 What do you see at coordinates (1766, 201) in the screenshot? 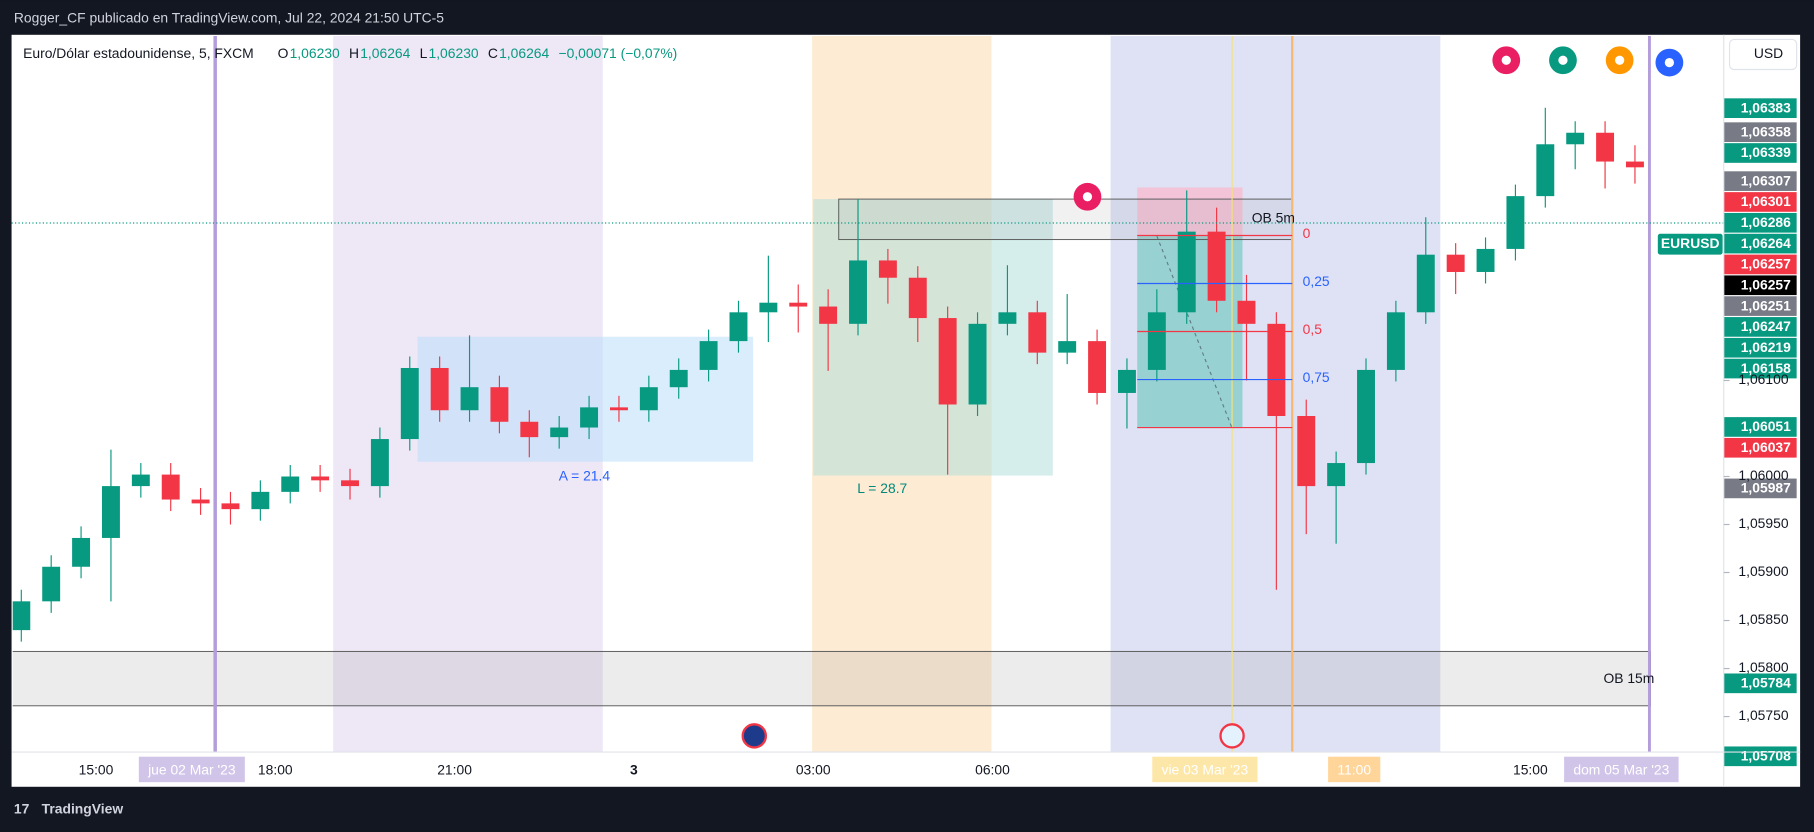
I see `price-tag-label: 1,06301` at bounding box center [1766, 201].